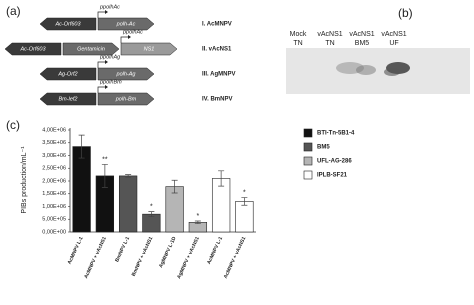 The height and width of the screenshot is (305, 474). I want to click on blot, so click(378, 71).